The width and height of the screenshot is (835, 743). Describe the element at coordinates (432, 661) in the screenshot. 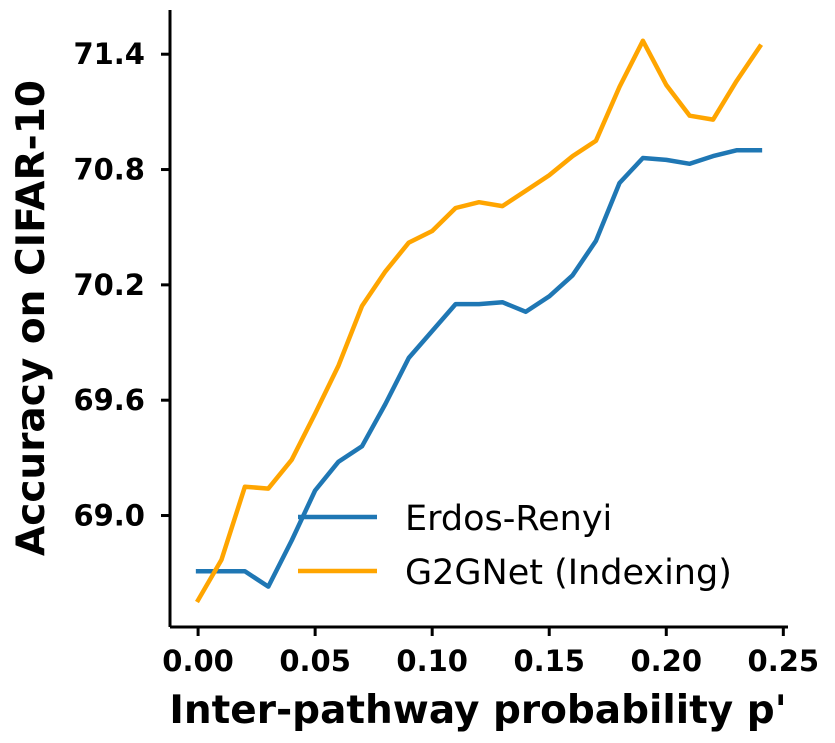

I see `x-tick-label: 0.10` at that location.